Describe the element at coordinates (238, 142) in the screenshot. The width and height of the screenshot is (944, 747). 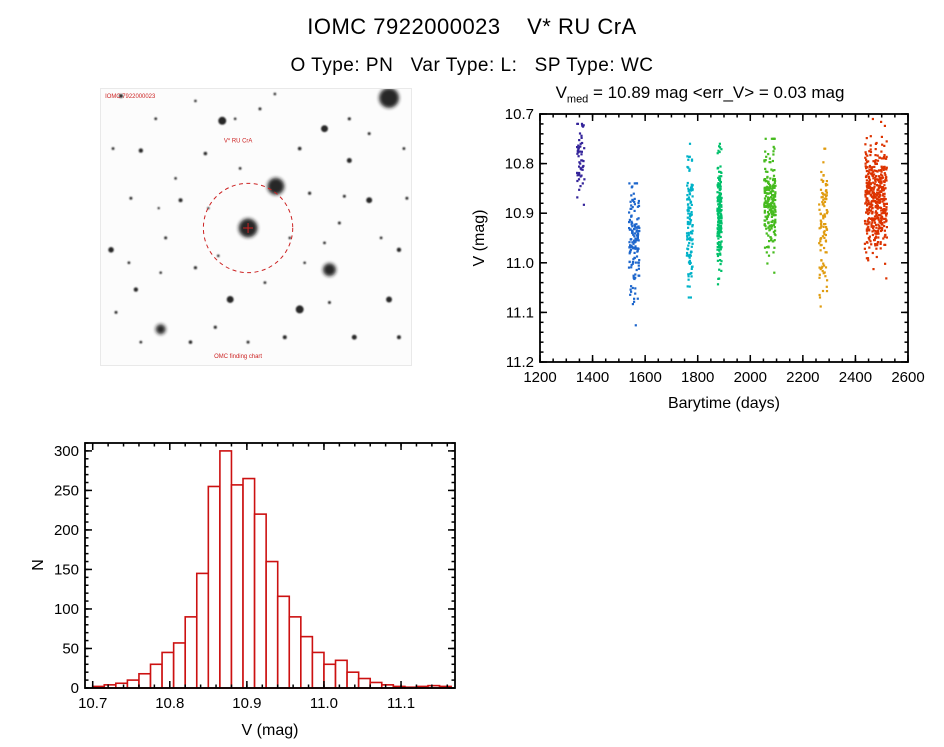
I see `finder-star-label: V* RU CrA` at that location.